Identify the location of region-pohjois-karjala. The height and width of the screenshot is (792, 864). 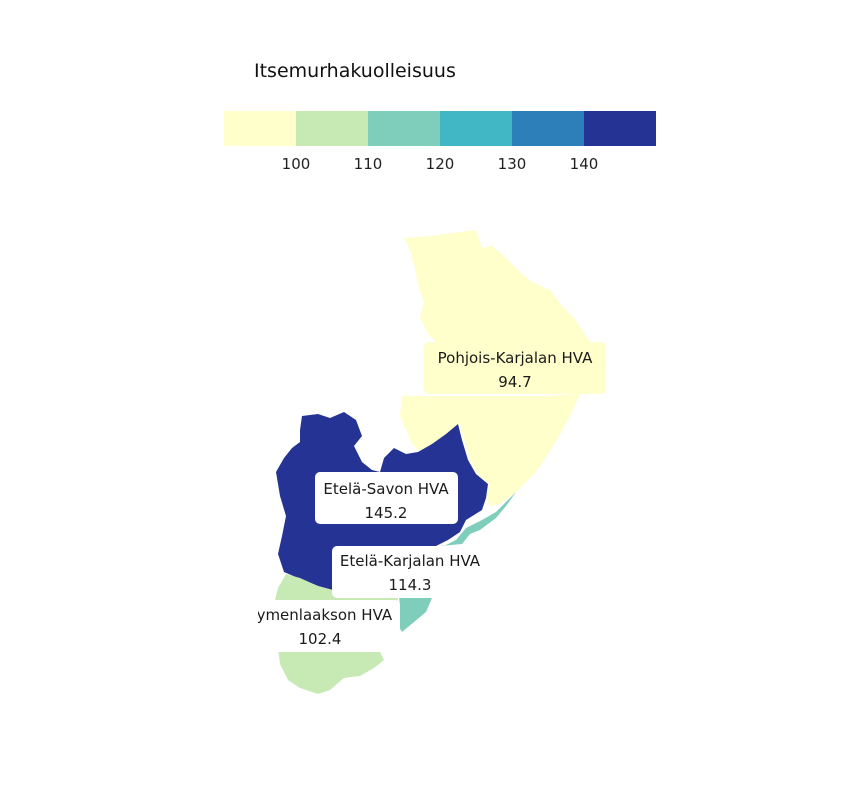
(497, 288).